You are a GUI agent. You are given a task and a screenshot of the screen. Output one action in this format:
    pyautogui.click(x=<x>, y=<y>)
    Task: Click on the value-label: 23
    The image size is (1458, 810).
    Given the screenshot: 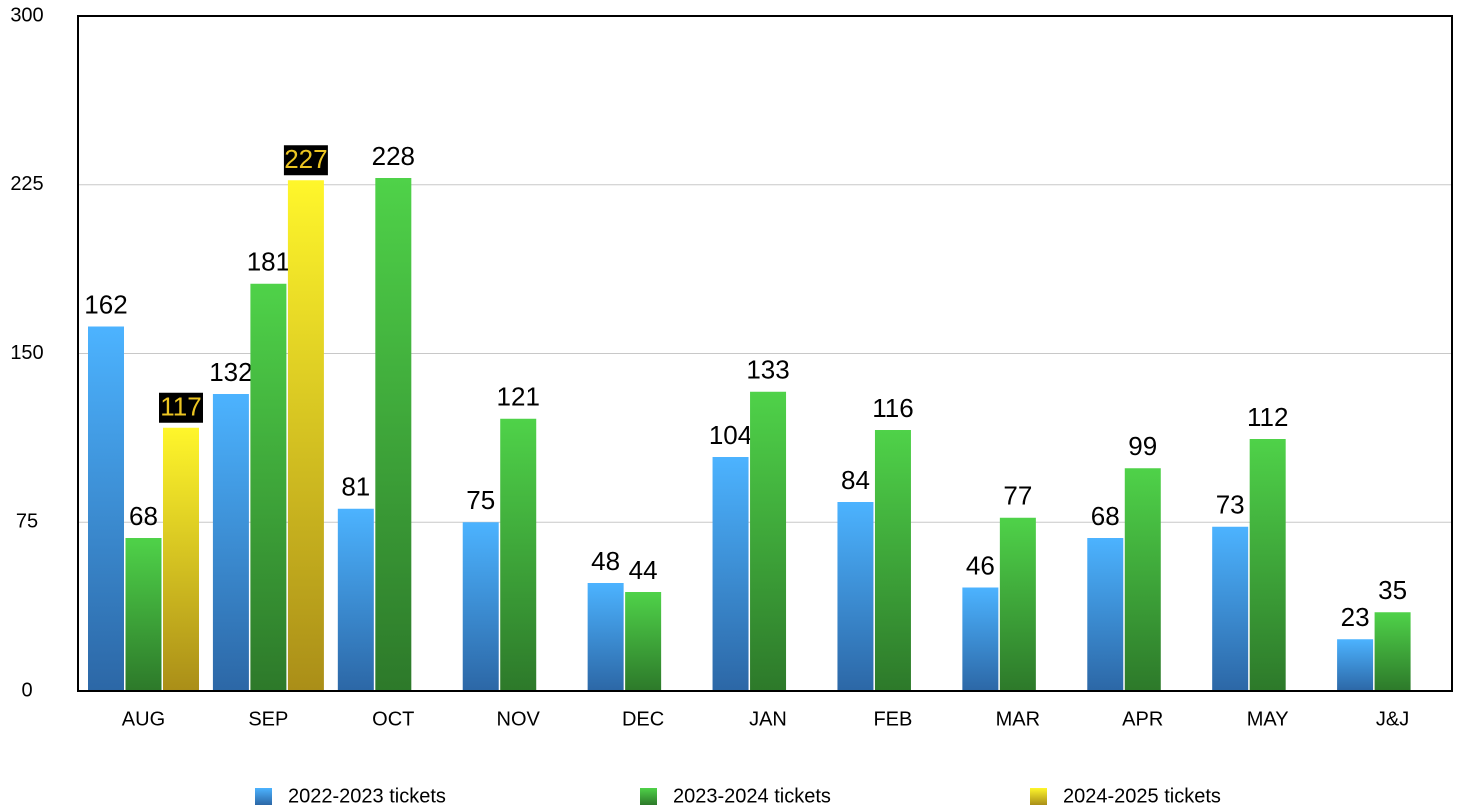 What is the action you would take?
    pyautogui.click(x=1355, y=617)
    